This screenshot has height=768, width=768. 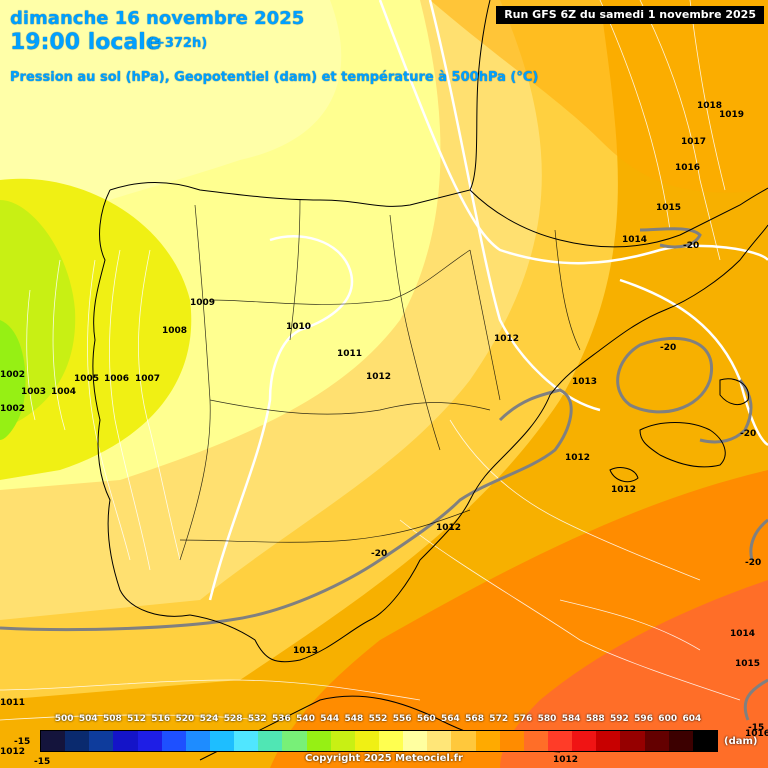 I want to click on legend-tick: 552, so click(x=378, y=719).